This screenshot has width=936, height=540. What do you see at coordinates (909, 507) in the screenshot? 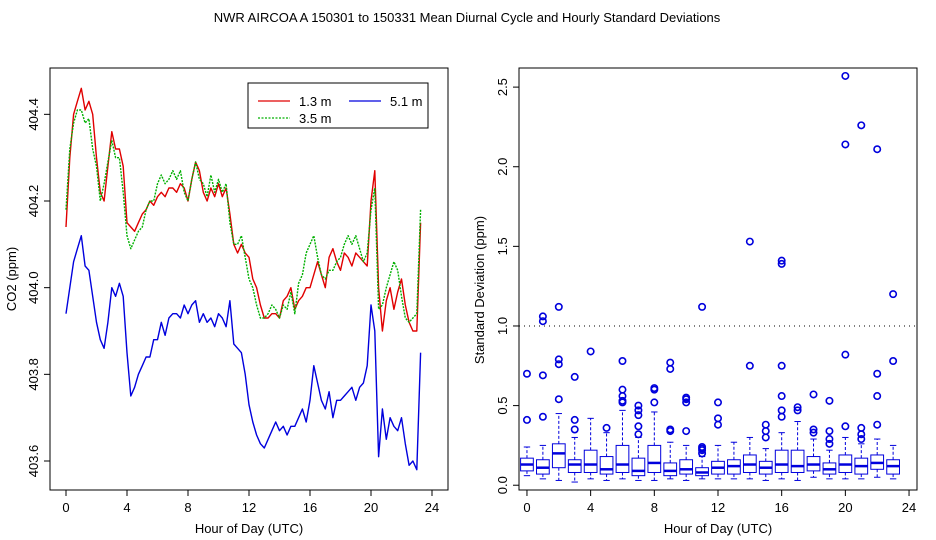
I see `right-x-tick-label: 24` at bounding box center [909, 507].